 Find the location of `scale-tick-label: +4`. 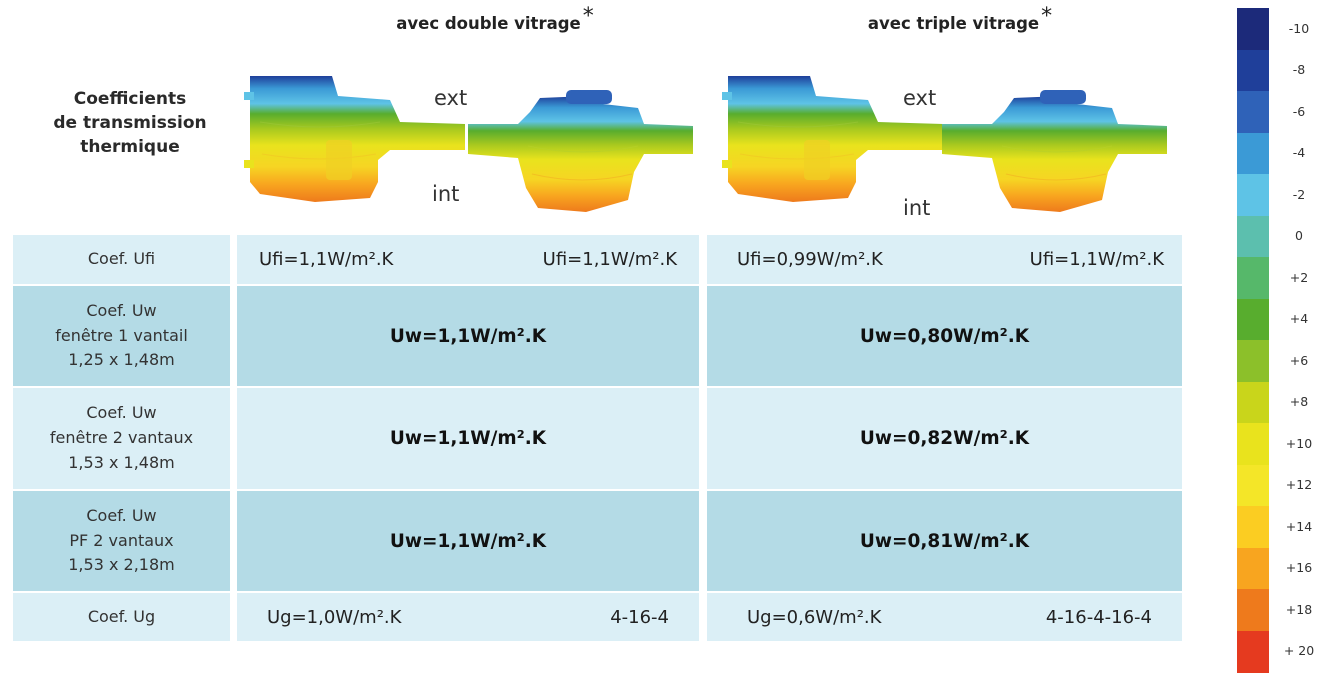

scale-tick-label: +4 is located at coordinates (1299, 319).